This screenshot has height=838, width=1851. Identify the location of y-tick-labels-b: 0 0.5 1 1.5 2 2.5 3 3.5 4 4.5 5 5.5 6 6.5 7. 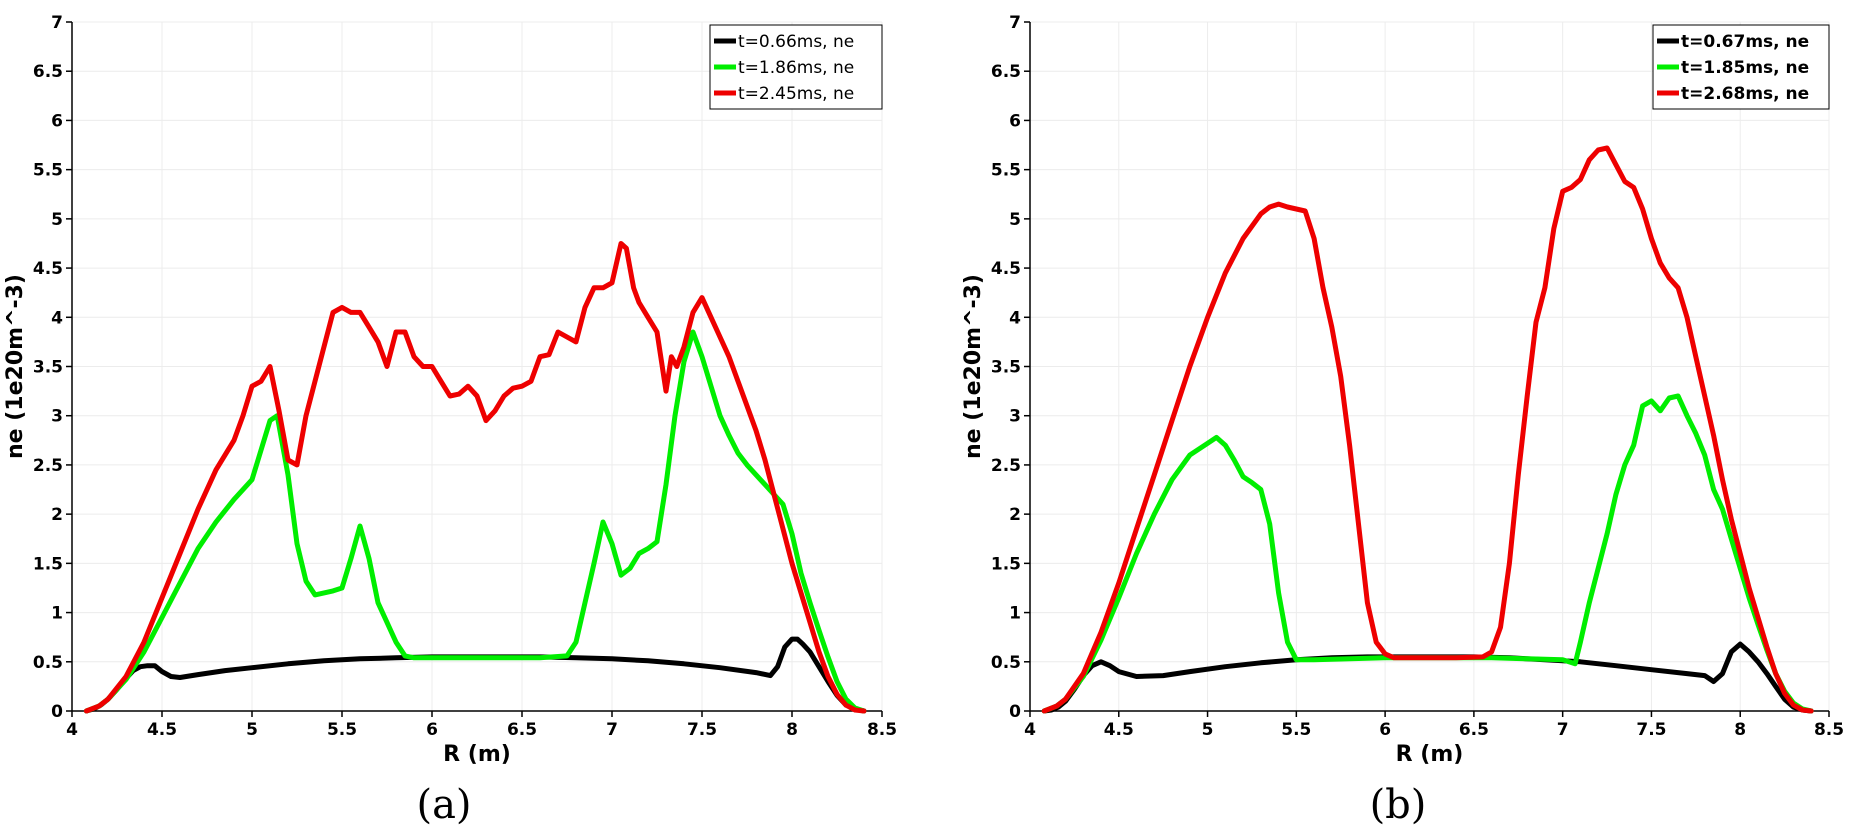
(1010, 367).